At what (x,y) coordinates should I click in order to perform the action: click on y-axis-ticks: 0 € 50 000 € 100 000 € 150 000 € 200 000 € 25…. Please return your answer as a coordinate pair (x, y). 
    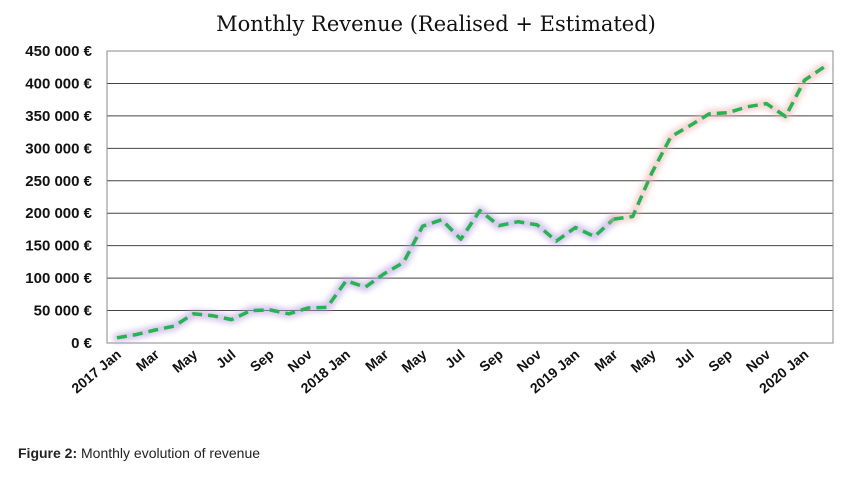
    Looking at the image, I should click on (58, 197).